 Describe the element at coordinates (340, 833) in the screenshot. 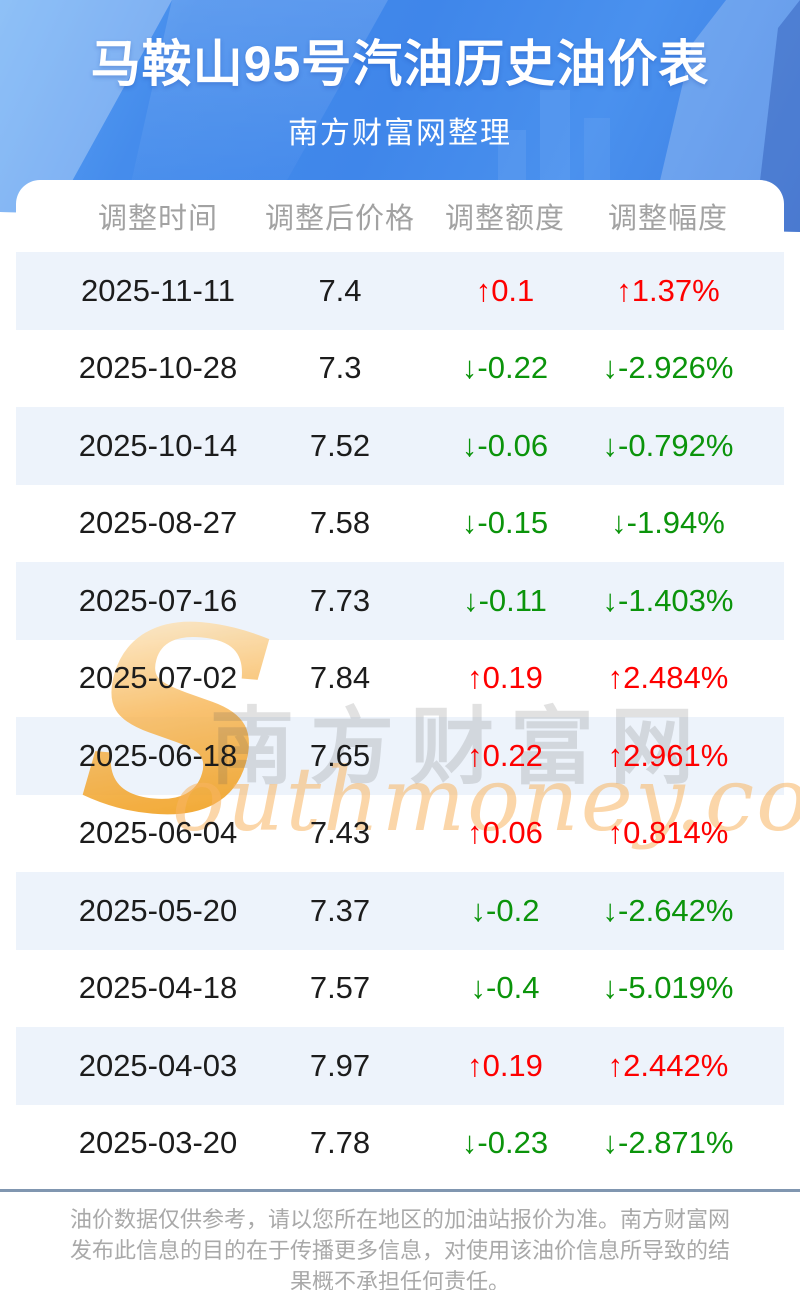

I see `cell-price: 7.43` at that location.